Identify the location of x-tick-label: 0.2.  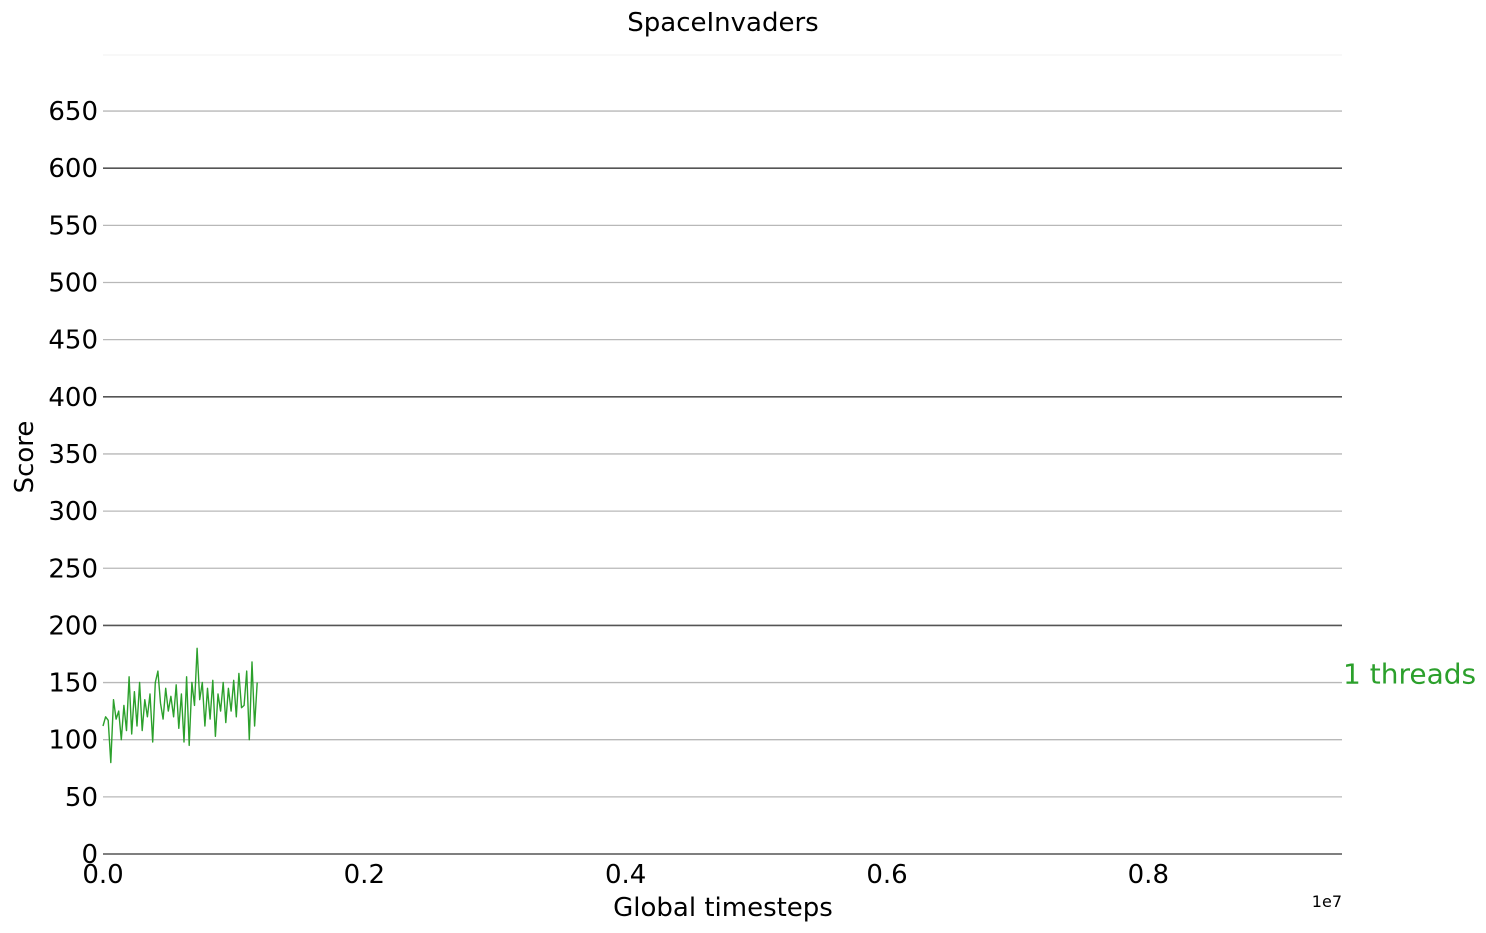
(364, 875).